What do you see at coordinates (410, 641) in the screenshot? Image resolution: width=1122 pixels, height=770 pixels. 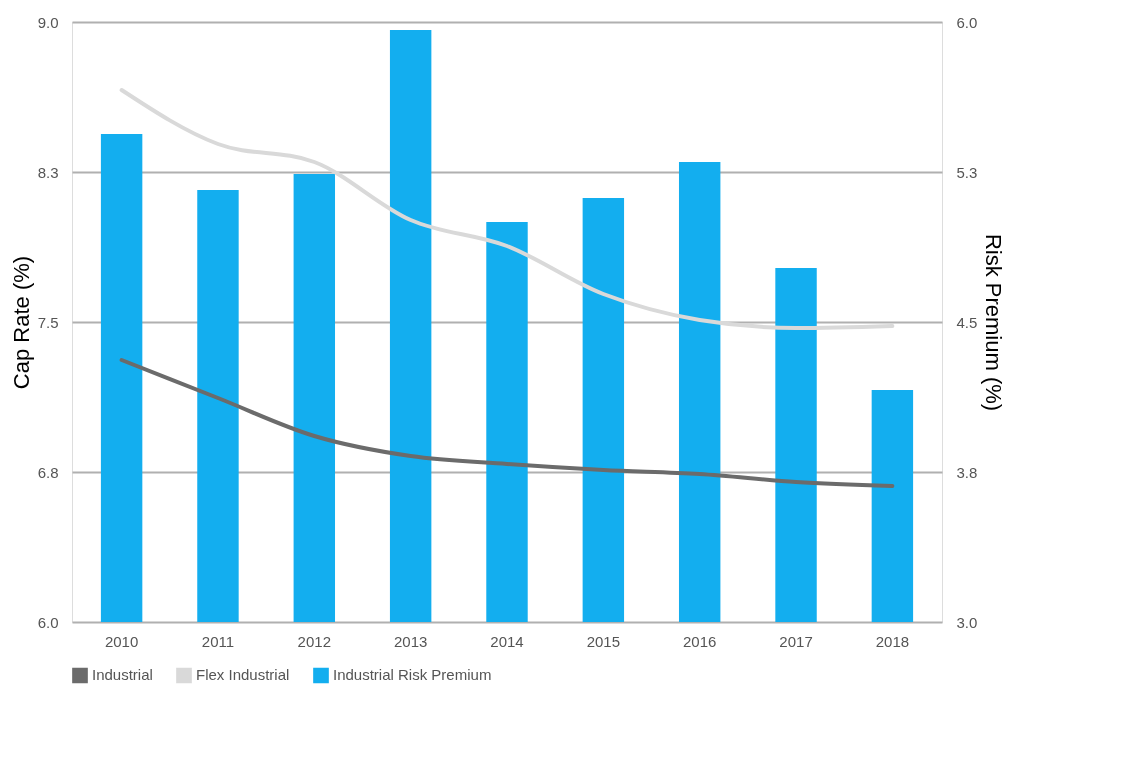 I see `x-tick-label: 2013` at bounding box center [410, 641].